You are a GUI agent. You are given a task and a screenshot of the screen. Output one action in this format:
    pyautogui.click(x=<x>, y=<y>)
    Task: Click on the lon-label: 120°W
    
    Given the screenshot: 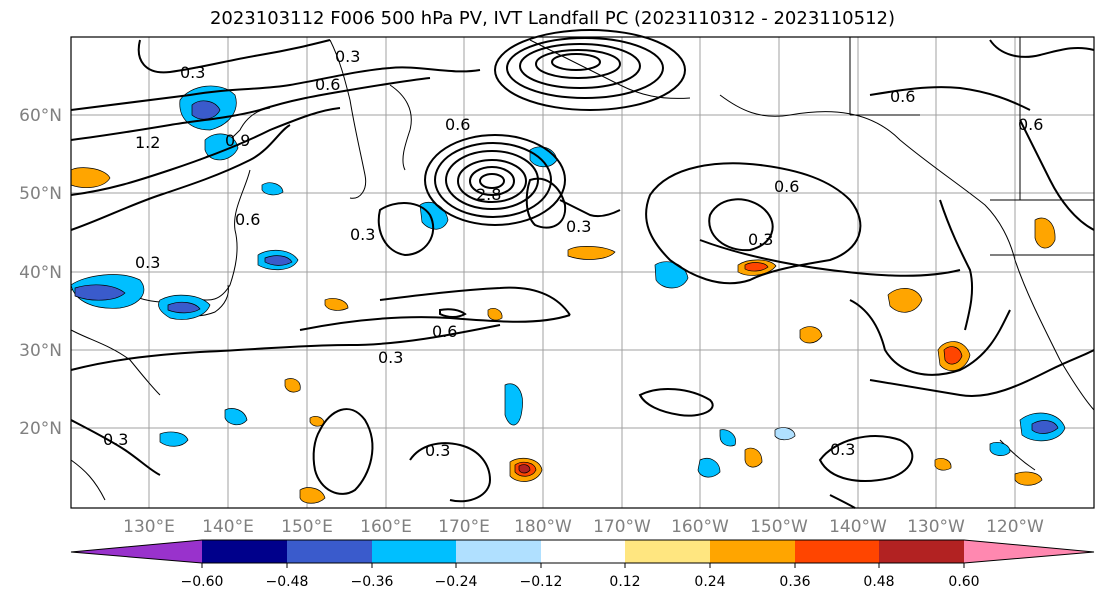 What is the action you would take?
    pyautogui.click(x=1015, y=527)
    